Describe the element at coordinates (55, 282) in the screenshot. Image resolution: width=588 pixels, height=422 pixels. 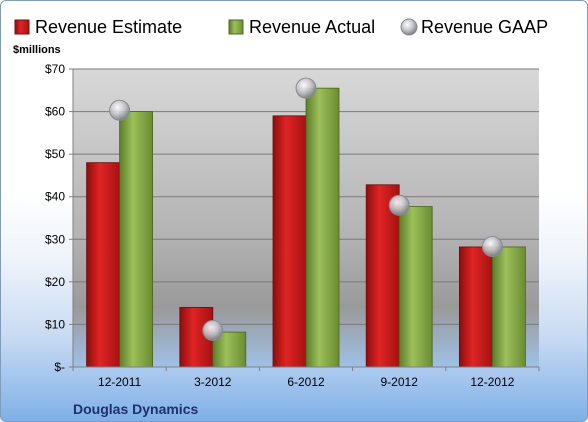
I see `y-tick-label: $20` at that location.